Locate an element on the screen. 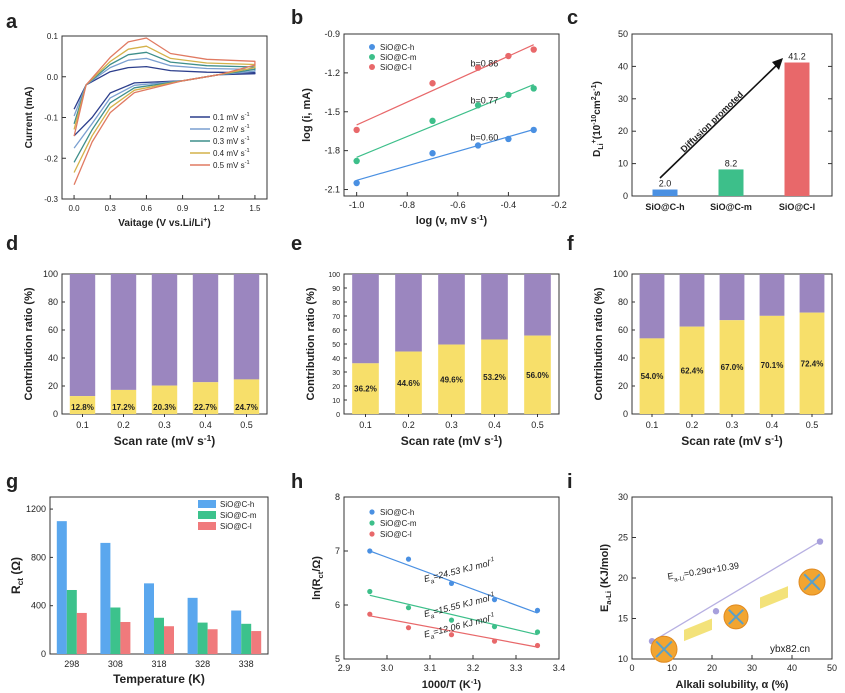  e-xtick-label-part: 0.5 is located at coordinates (537, 425).